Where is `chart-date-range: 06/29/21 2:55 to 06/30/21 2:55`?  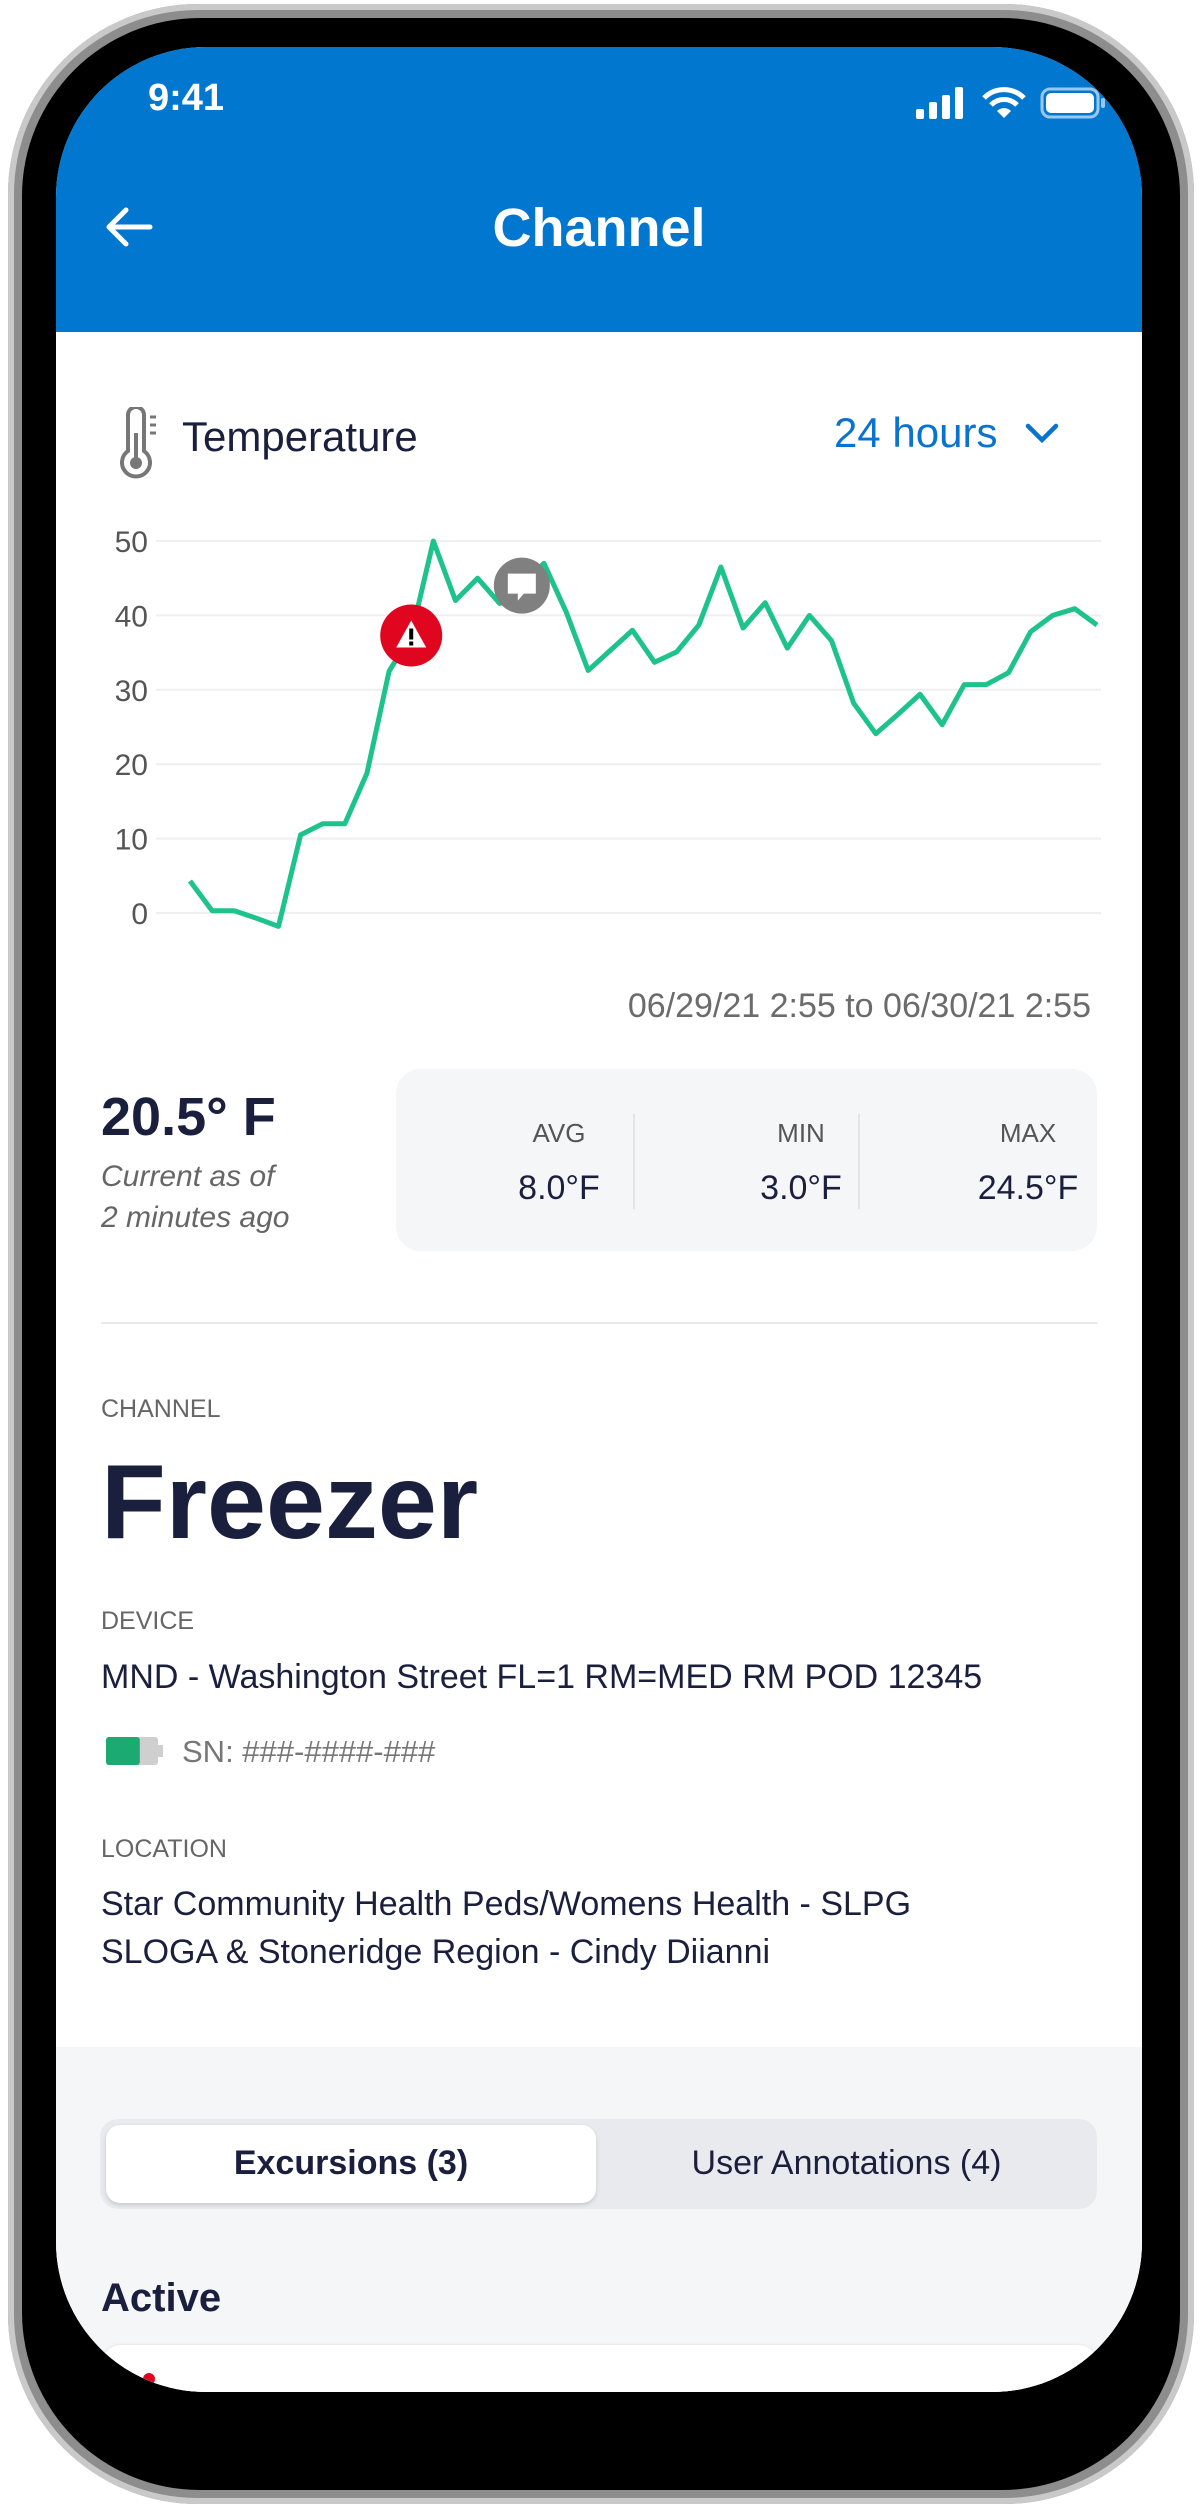 chart-date-range: 06/29/21 2:55 to 06/30/21 2:55 is located at coordinates (859, 1006).